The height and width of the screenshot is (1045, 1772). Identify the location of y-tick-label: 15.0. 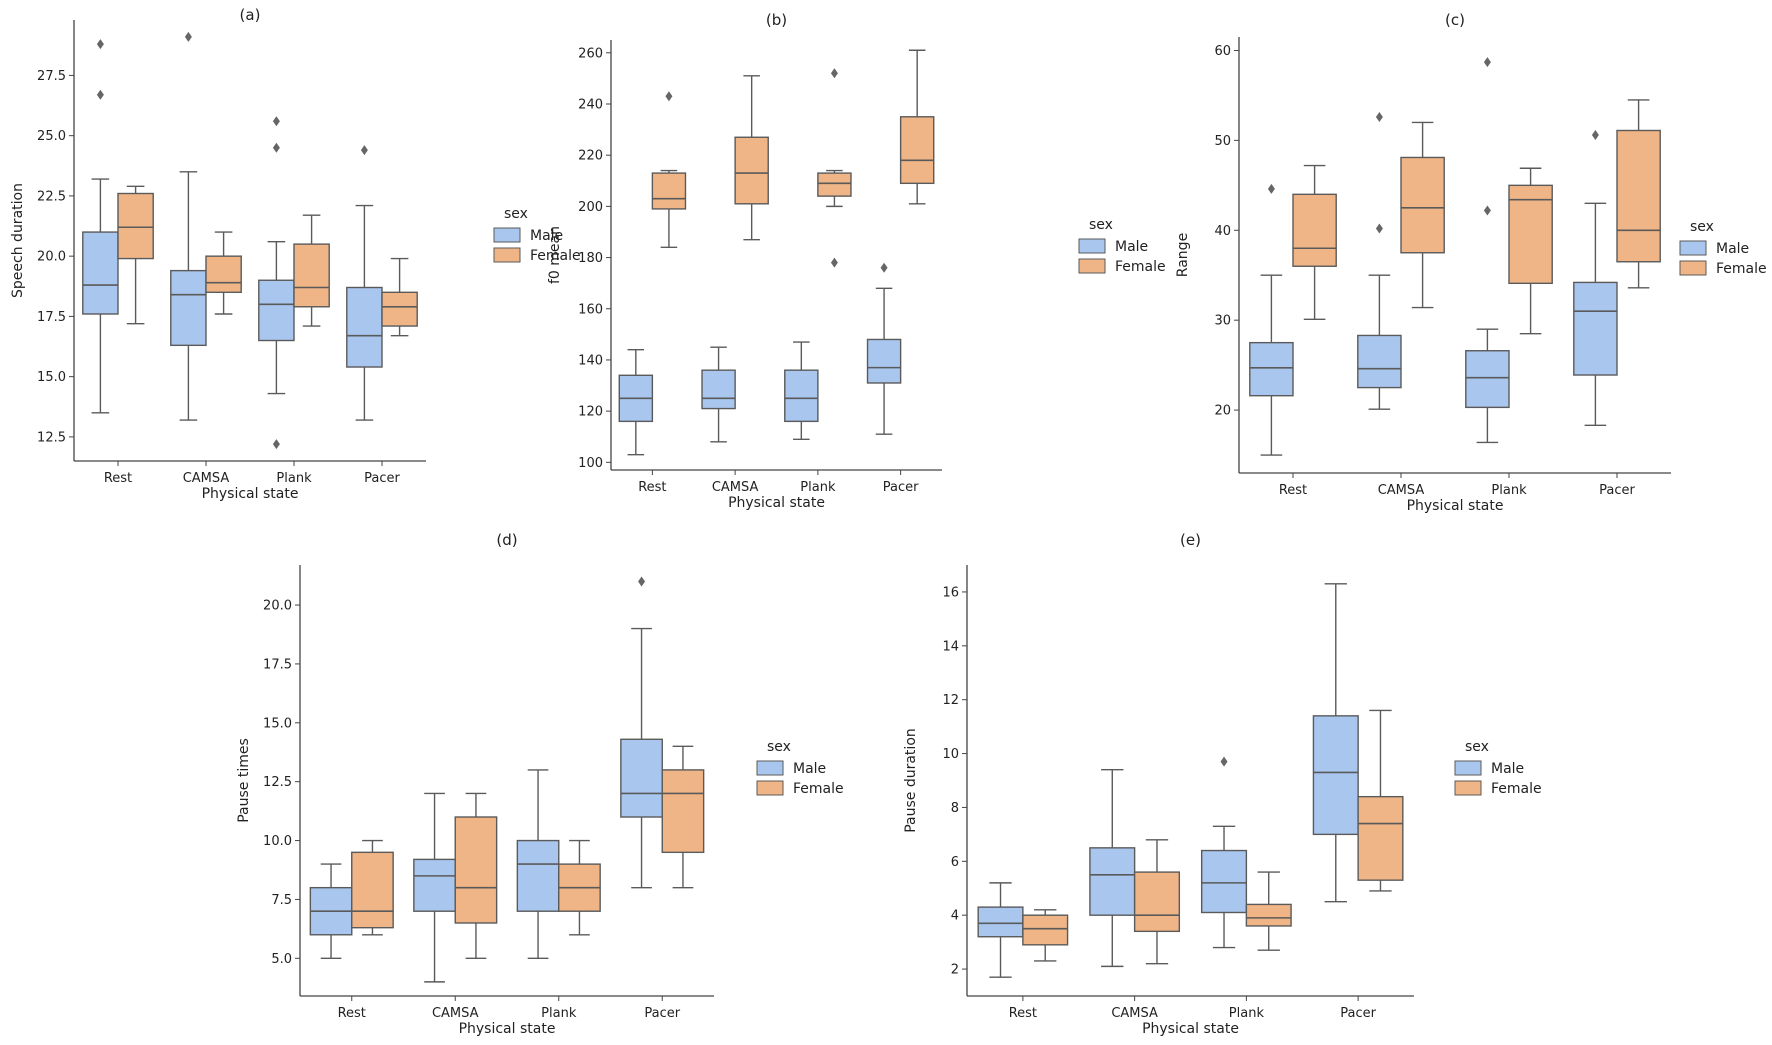
(277, 723).